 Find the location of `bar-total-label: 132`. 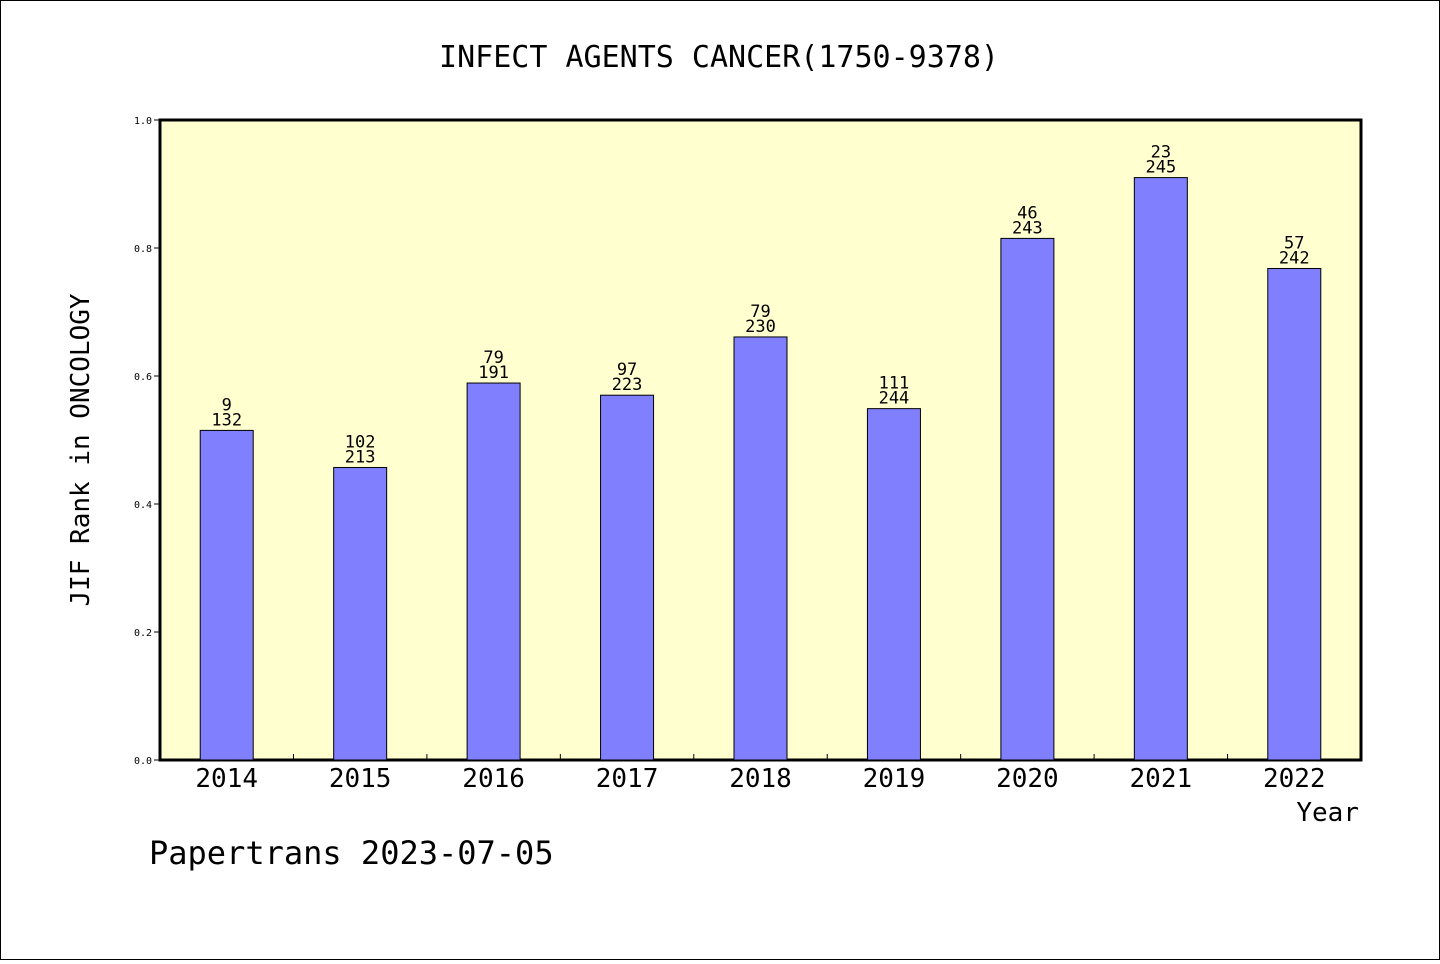

bar-total-label: 132 is located at coordinates (226, 420).